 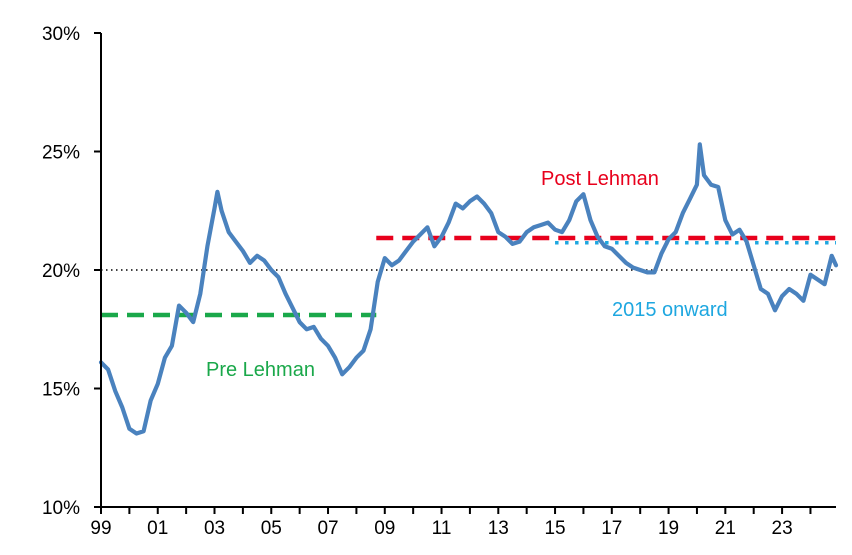 What do you see at coordinates (61, 271) in the screenshot?
I see `y-tick-label: 20%` at bounding box center [61, 271].